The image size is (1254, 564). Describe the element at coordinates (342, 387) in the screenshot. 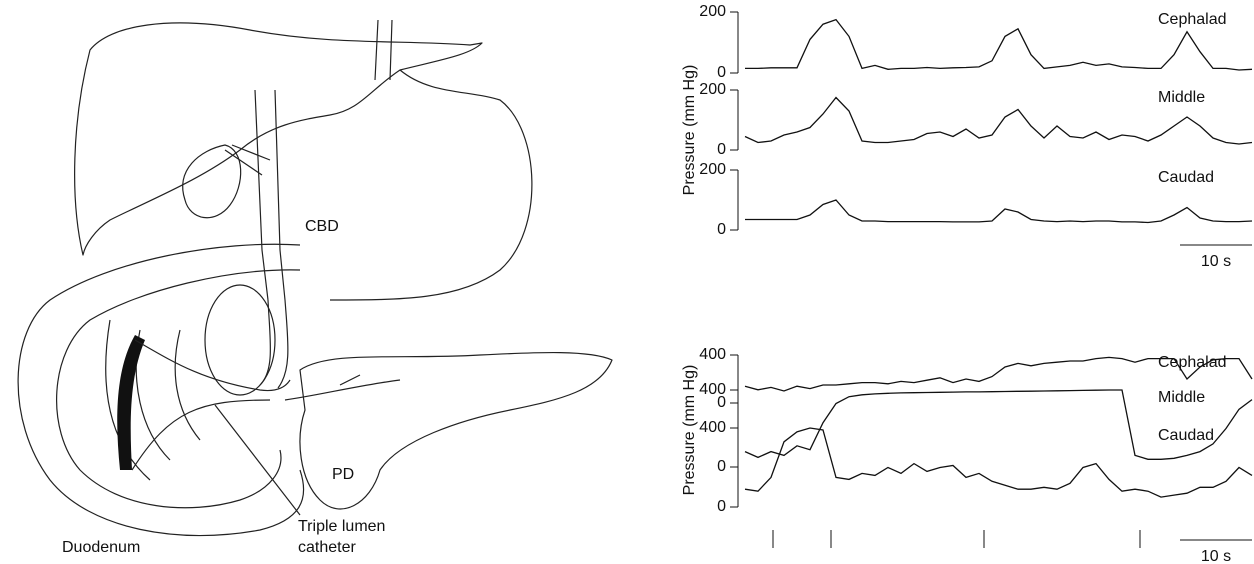

I see `pancreatic-duct` at that location.